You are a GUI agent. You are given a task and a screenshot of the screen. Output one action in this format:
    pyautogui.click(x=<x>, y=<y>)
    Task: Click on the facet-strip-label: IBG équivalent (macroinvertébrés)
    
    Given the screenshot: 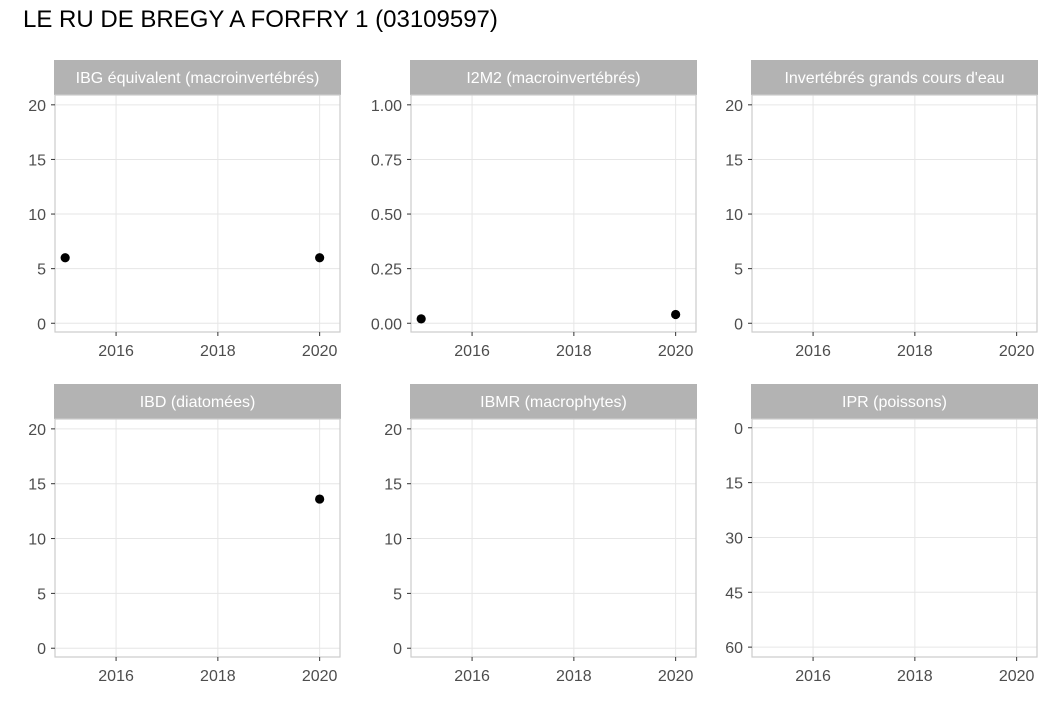 What is the action you would take?
    pyautogui.click(x=198, y=78)
    